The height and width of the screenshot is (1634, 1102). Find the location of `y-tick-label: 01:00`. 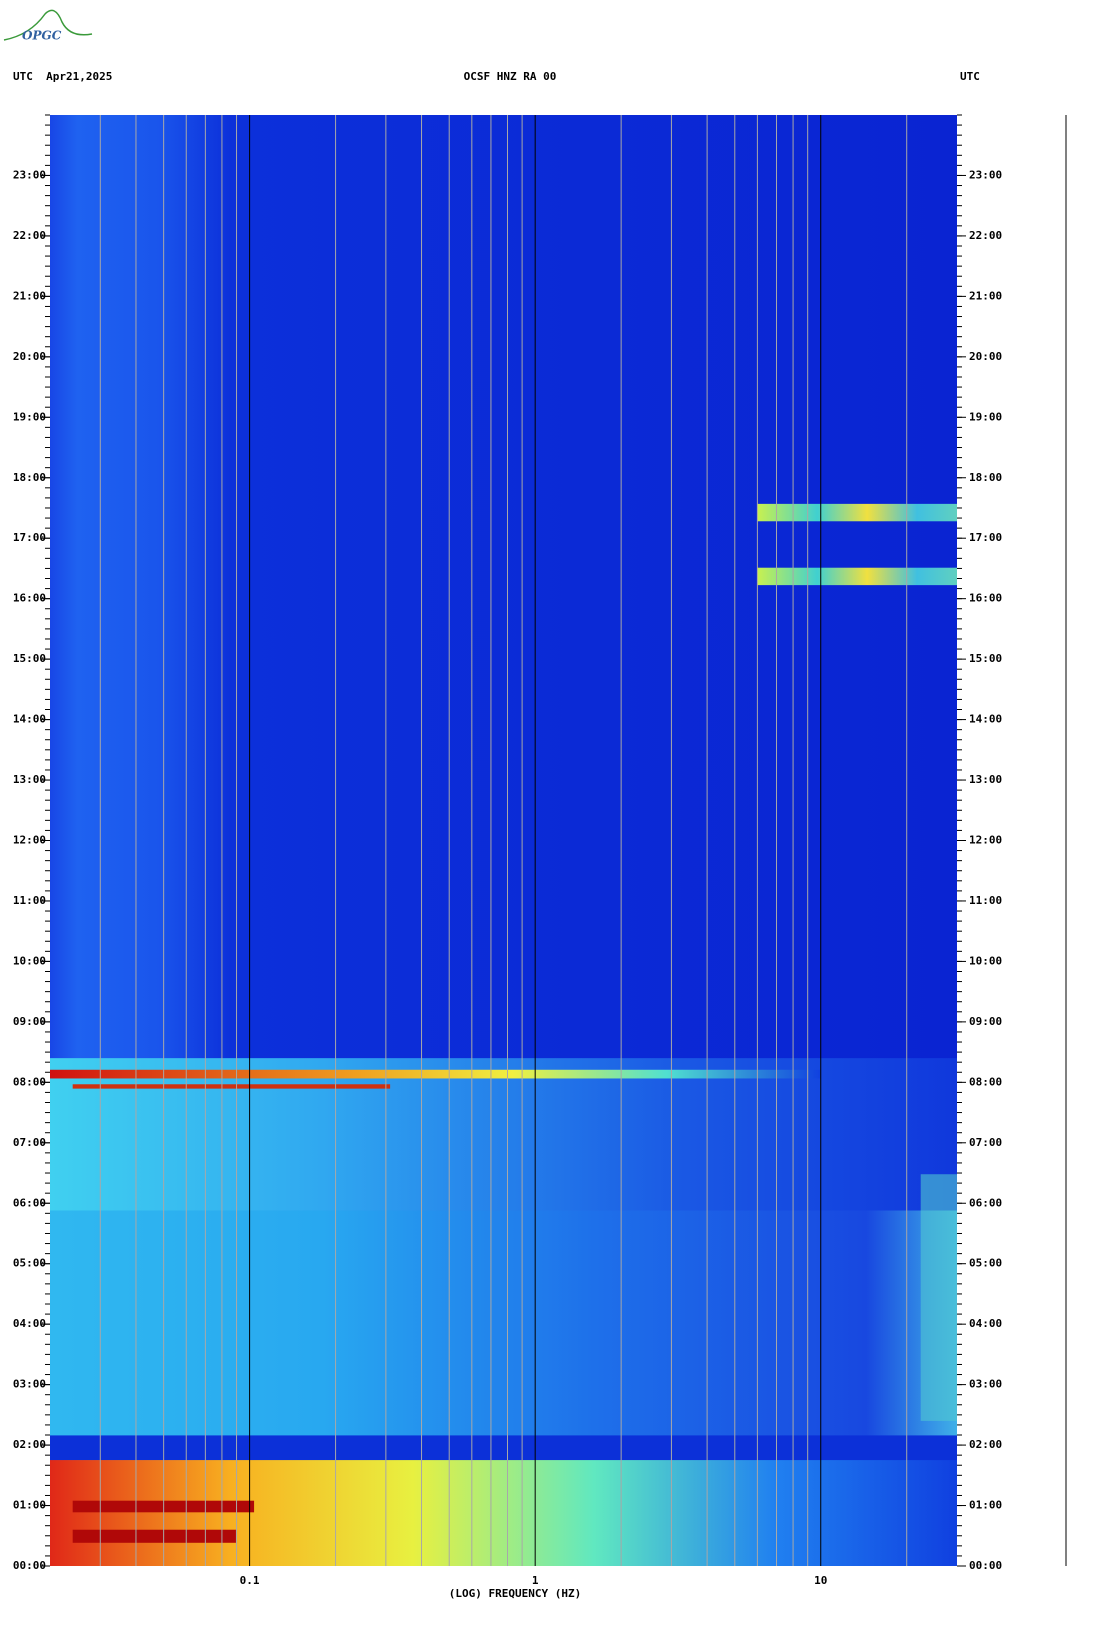

y-tick-label: 01:00 is located at coordinates (29, 1505).